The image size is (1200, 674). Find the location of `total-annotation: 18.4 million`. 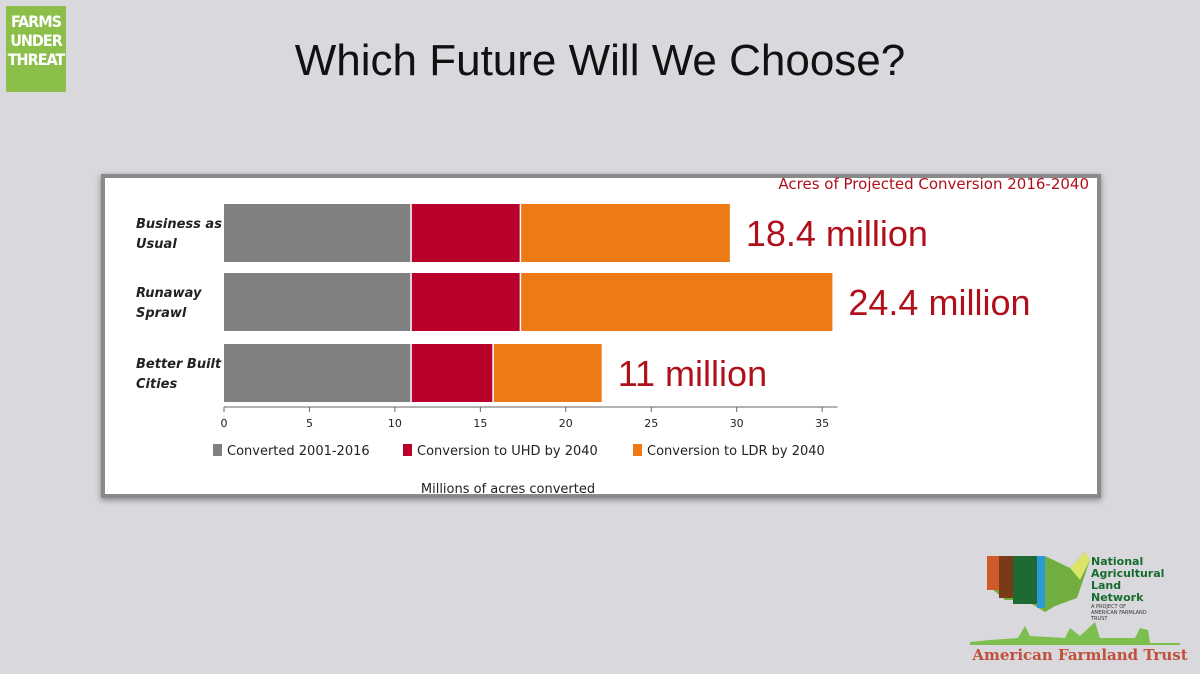

total-annotation: 18.4 million is located at coordinates (837, 233).